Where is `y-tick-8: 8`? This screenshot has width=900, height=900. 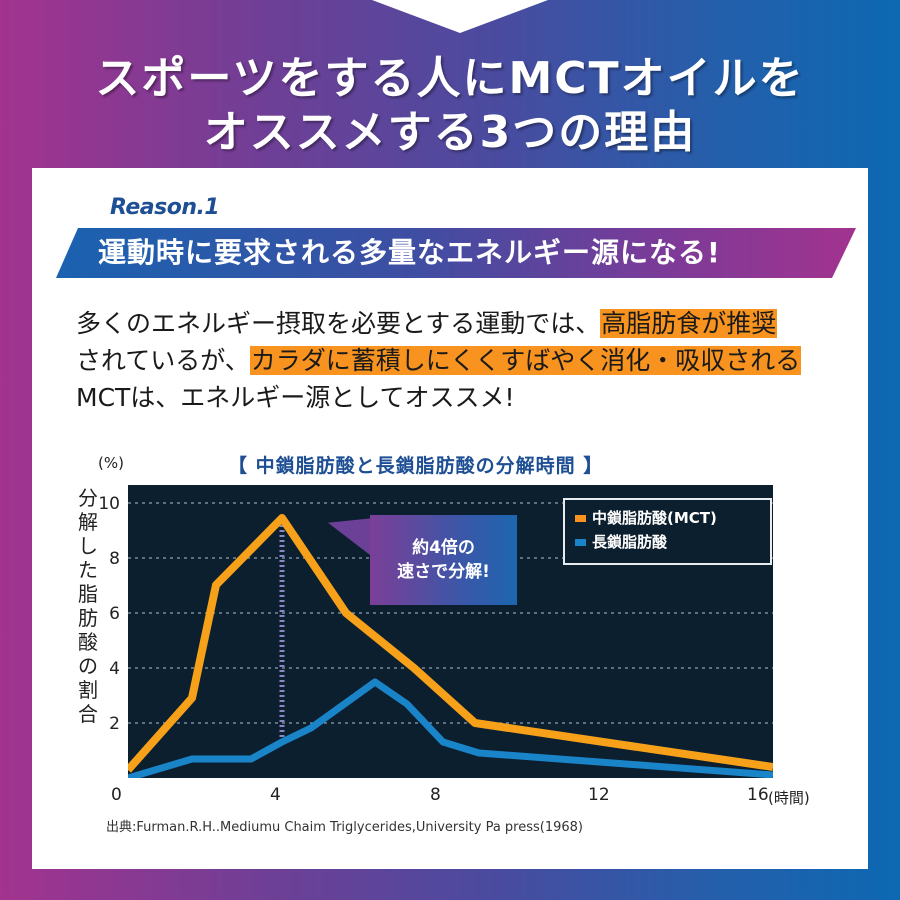 y-tick-8: 8 is located at coordinates (114, 559).